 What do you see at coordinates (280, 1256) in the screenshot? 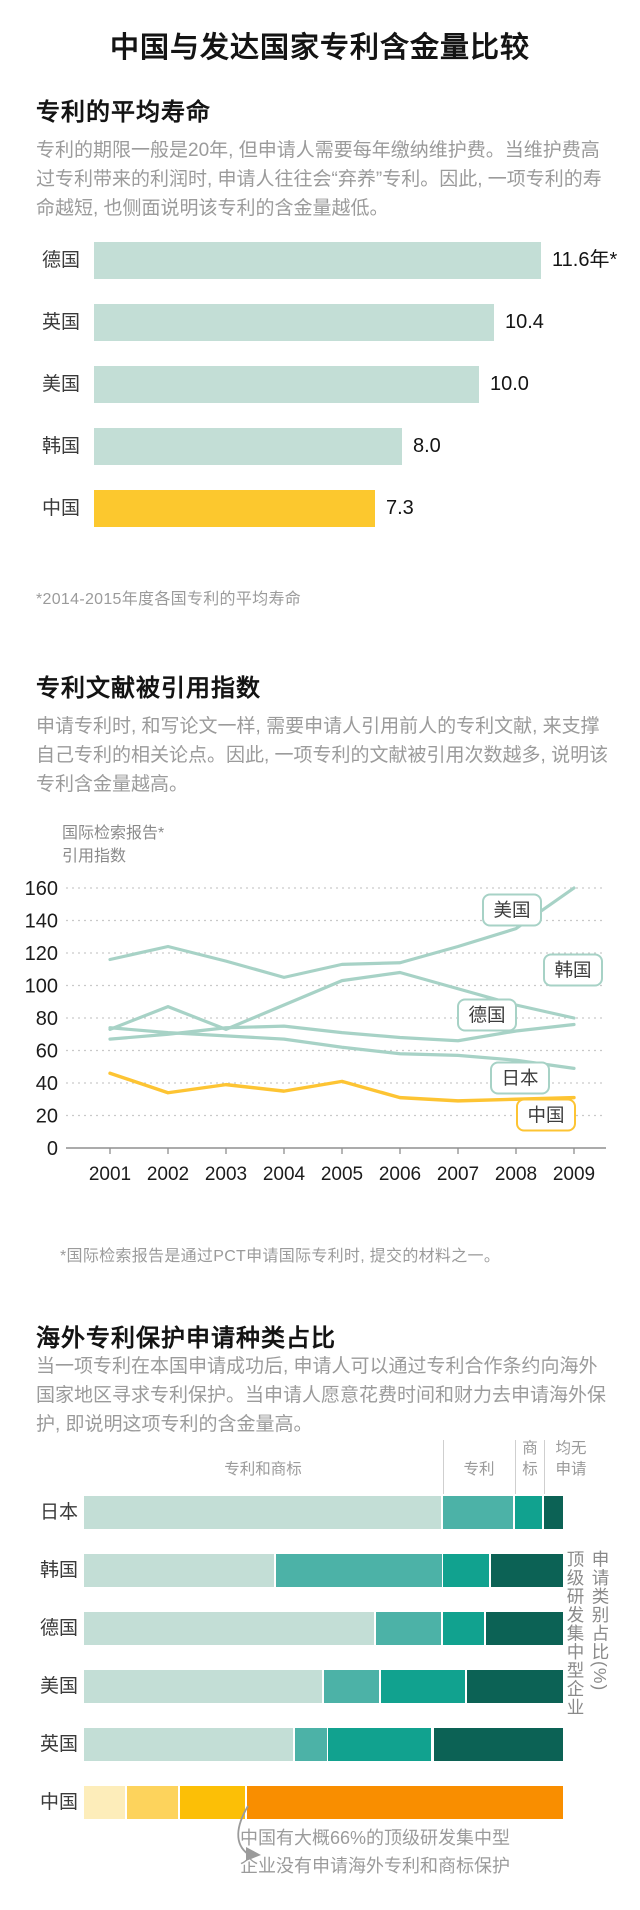
I see `citation-footnote: *国际检索报告是通过PCT申请国际专利时, 提交的材料之一。` at bounding box center [280, 1256].